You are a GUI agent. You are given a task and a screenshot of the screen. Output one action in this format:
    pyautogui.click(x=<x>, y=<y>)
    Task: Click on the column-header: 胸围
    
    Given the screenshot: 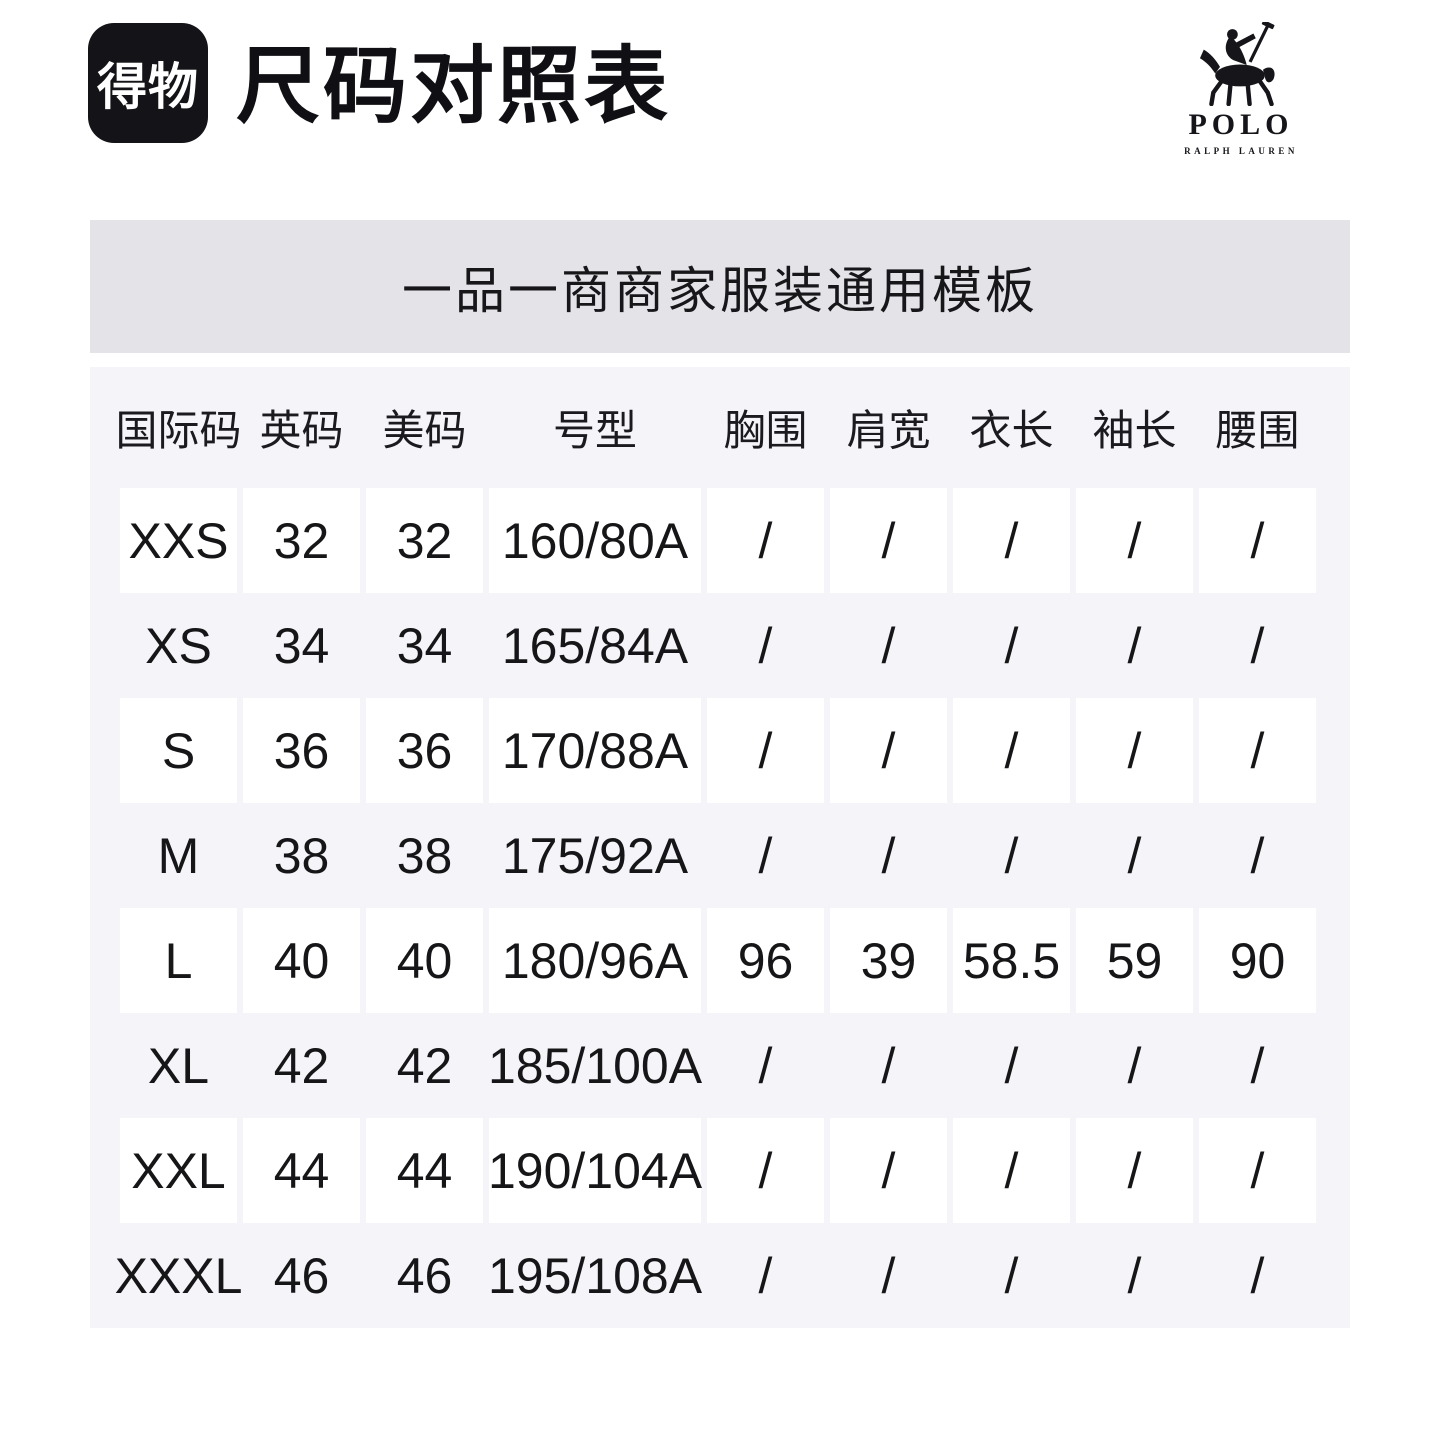 What is the action you would take?
    pyautogui.click(x=765, y=430)
    